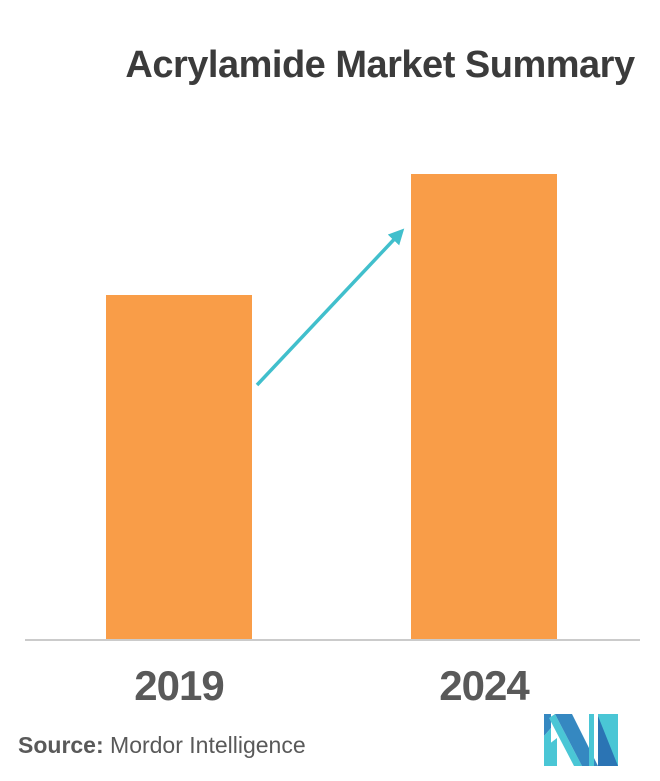 The height and width of the screenshot is (781, 660). I want to click on source-value: Mordor Intelligence, so click(204, 745).